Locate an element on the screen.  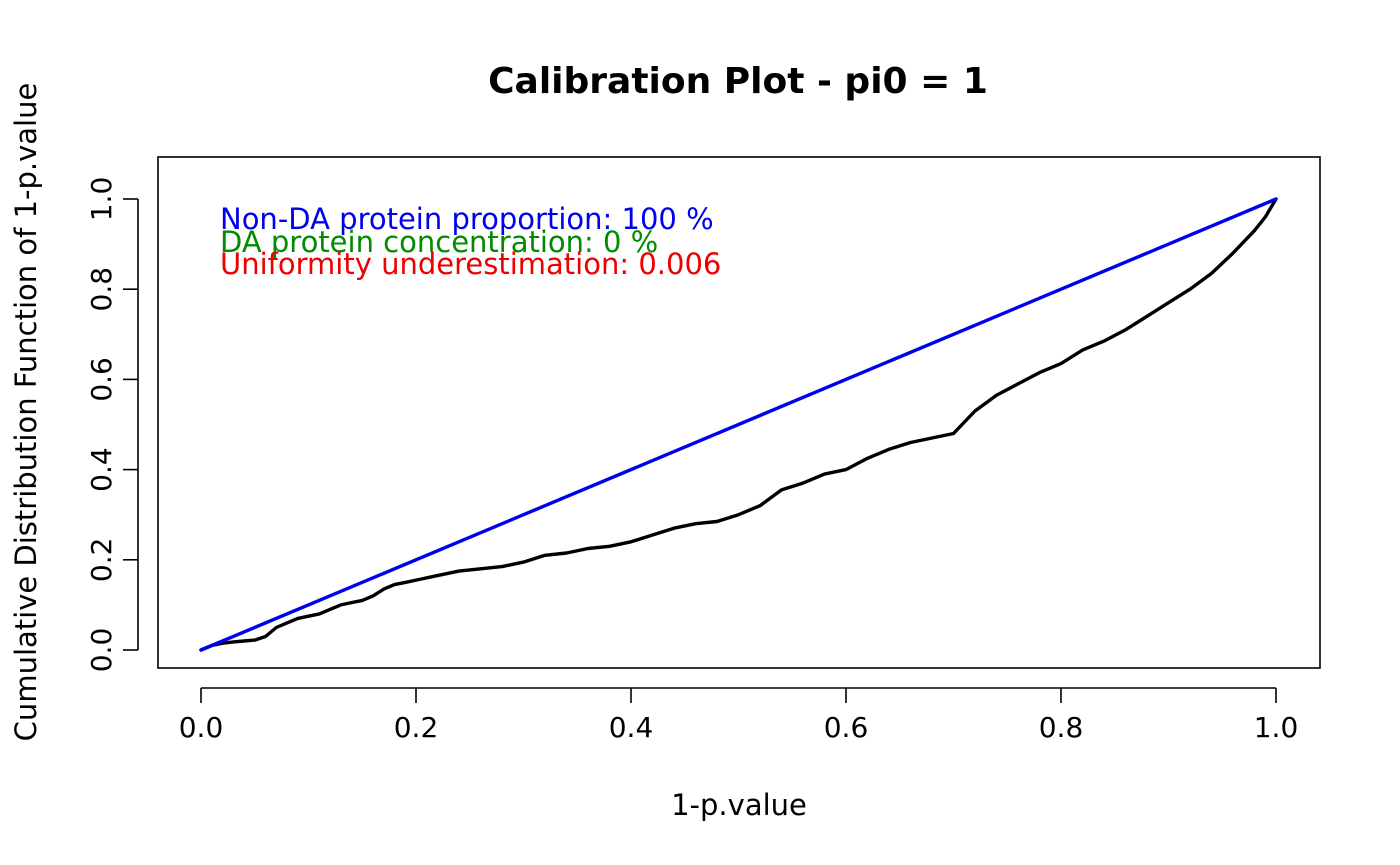
y-tick-label: 0.8 is located at coordinates (101, 289).